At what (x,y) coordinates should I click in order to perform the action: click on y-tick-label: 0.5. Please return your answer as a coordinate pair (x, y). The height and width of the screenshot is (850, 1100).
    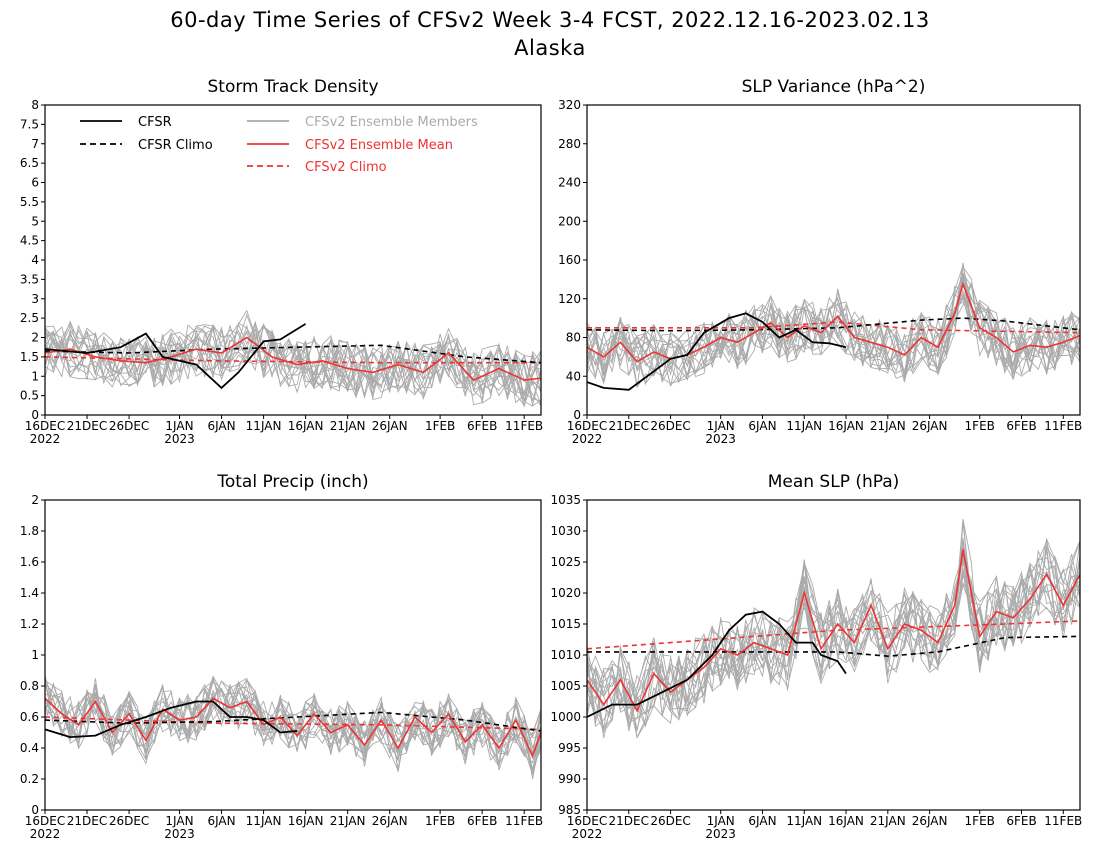
    Looking at the image, I should click on (29, 396).